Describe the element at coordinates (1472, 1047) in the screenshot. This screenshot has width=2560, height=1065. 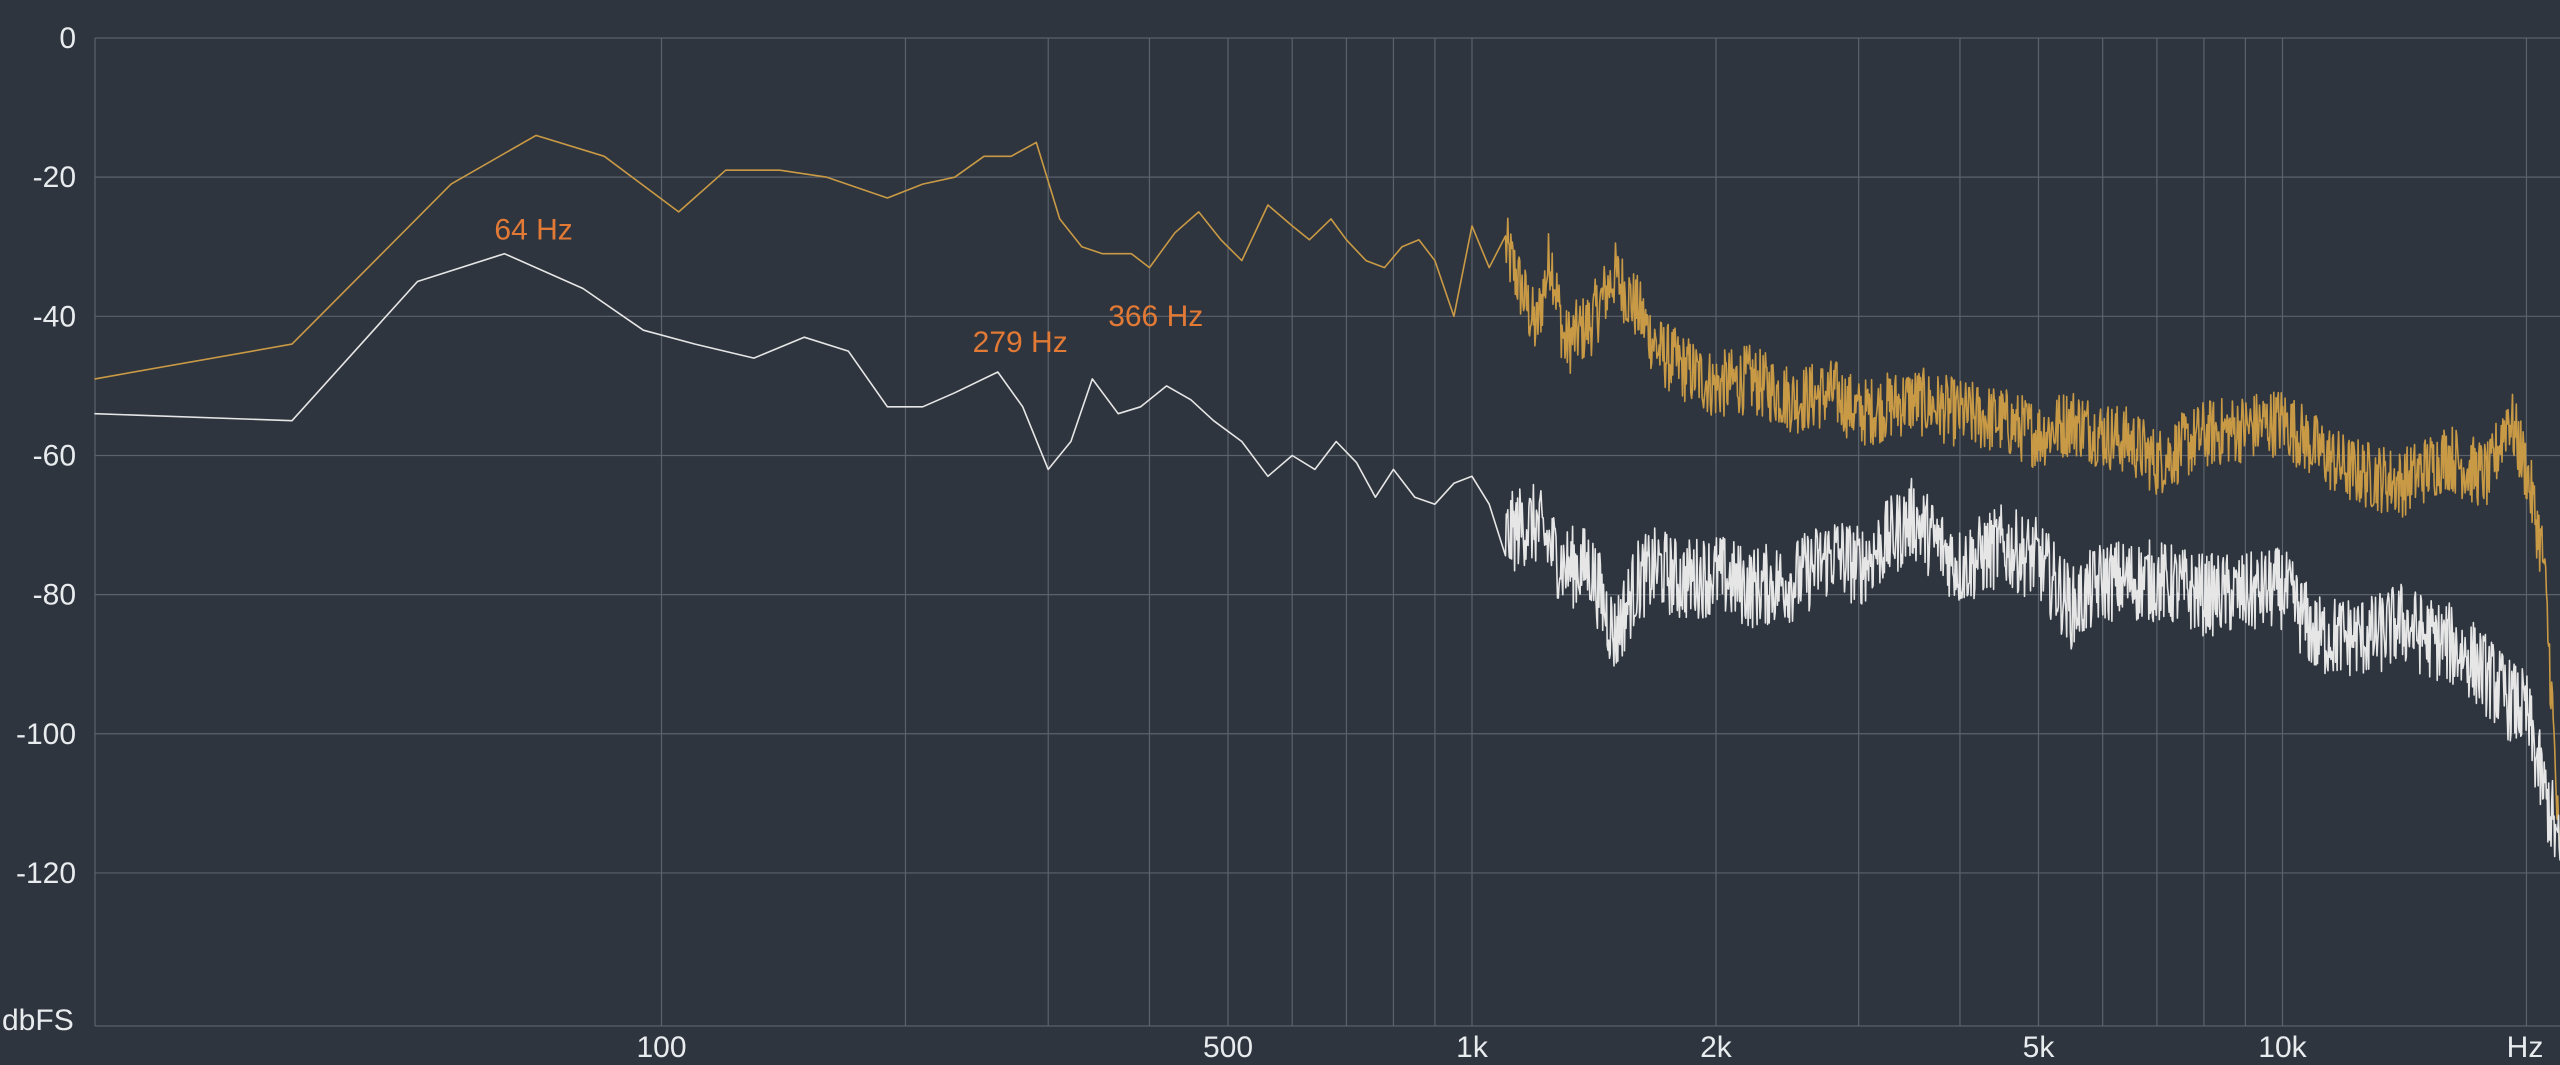
I see `x-tick-label: 1k` at that location.